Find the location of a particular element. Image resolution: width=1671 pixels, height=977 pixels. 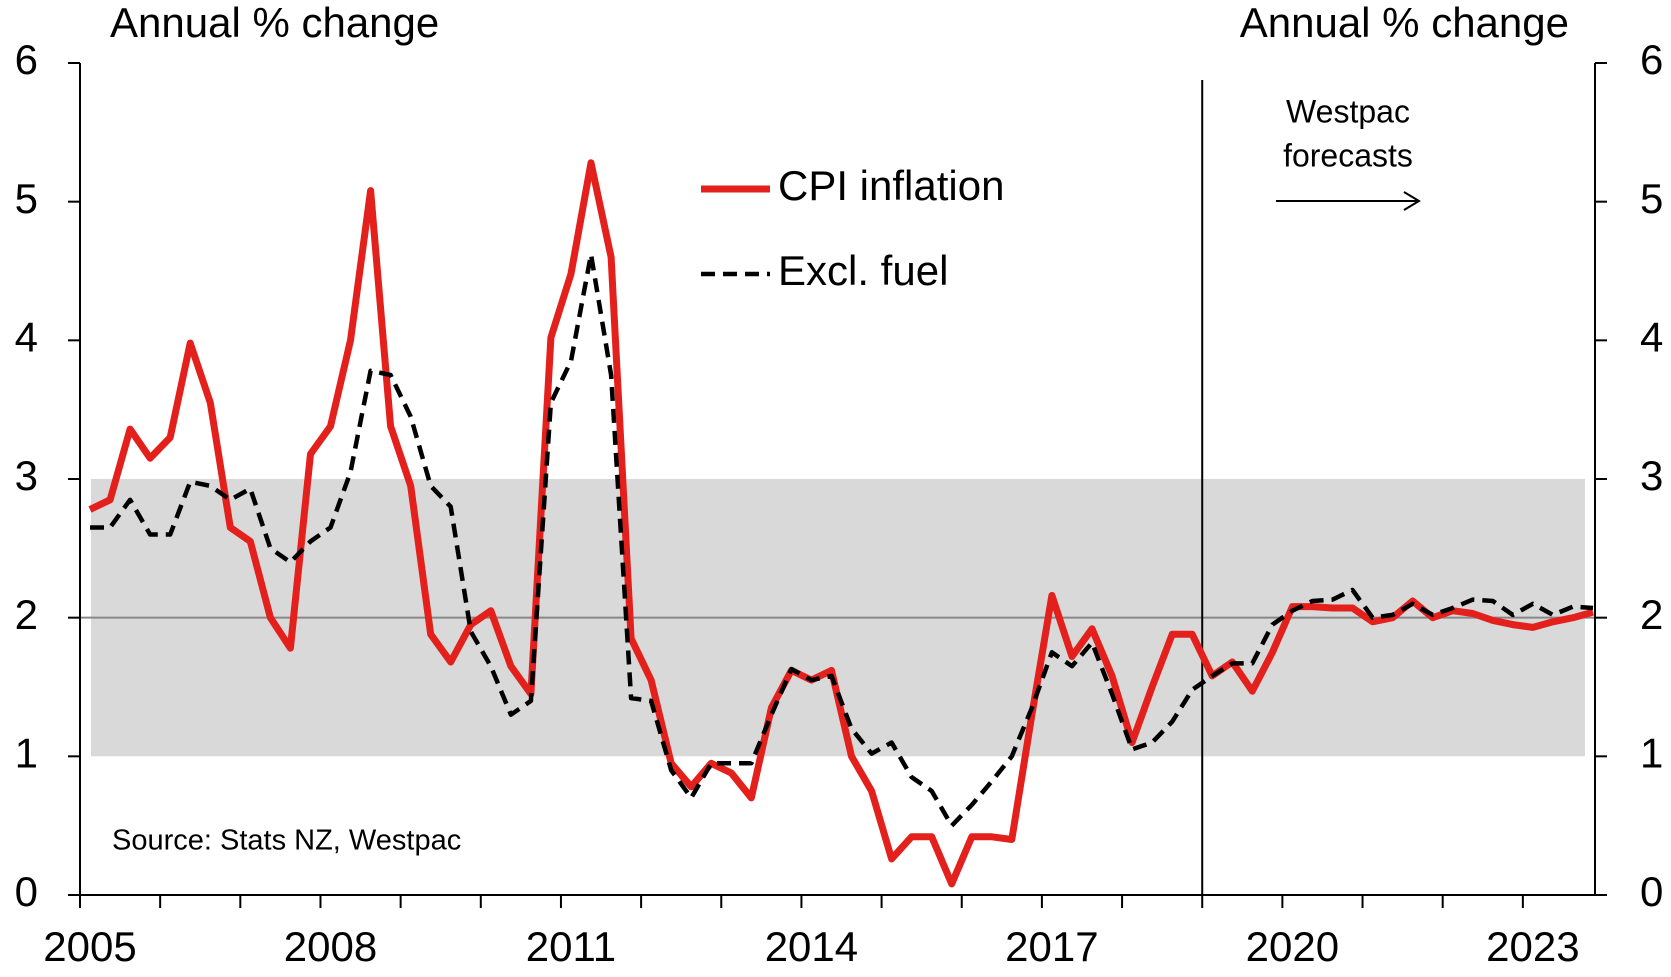

left-axis-title: Annual % change is located at coordinates (274, 23).